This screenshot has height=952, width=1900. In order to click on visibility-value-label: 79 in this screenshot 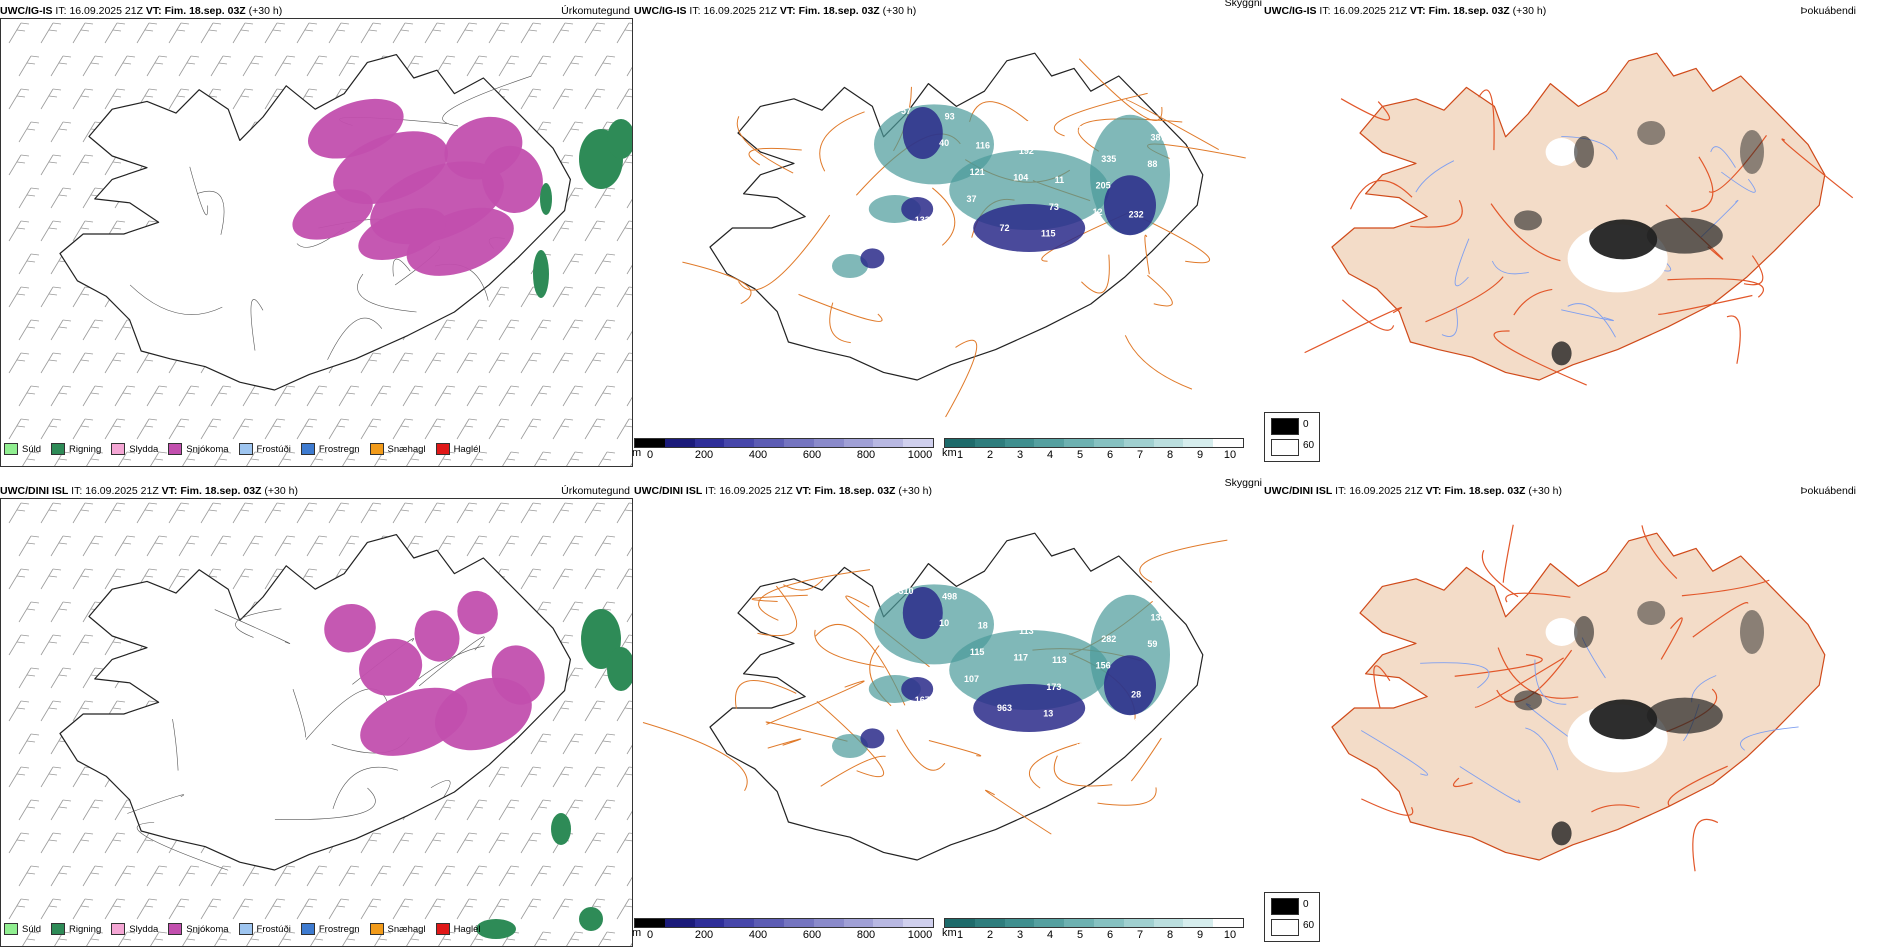, I will do `click(1032, 604)`.